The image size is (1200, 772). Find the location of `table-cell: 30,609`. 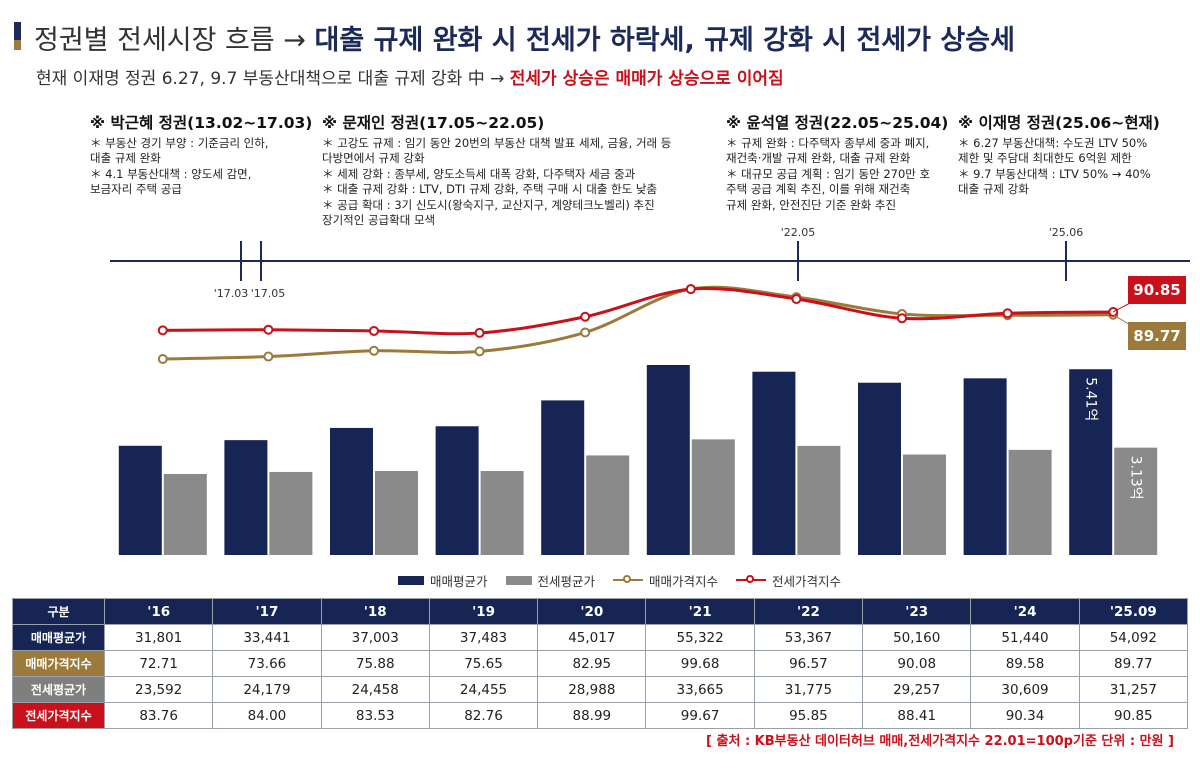

table-cell: 30,609 is located at coordinates (1025, 689).